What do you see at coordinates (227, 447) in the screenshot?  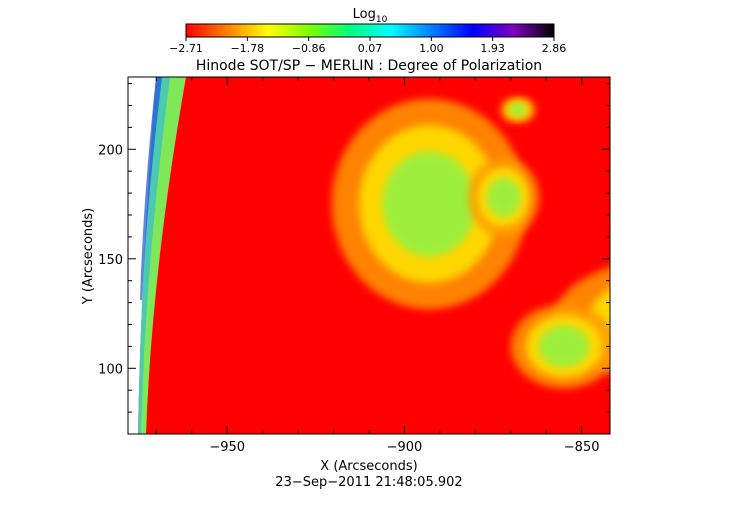 I see `x-tick-label: −950` at bounding box center [227, 447].